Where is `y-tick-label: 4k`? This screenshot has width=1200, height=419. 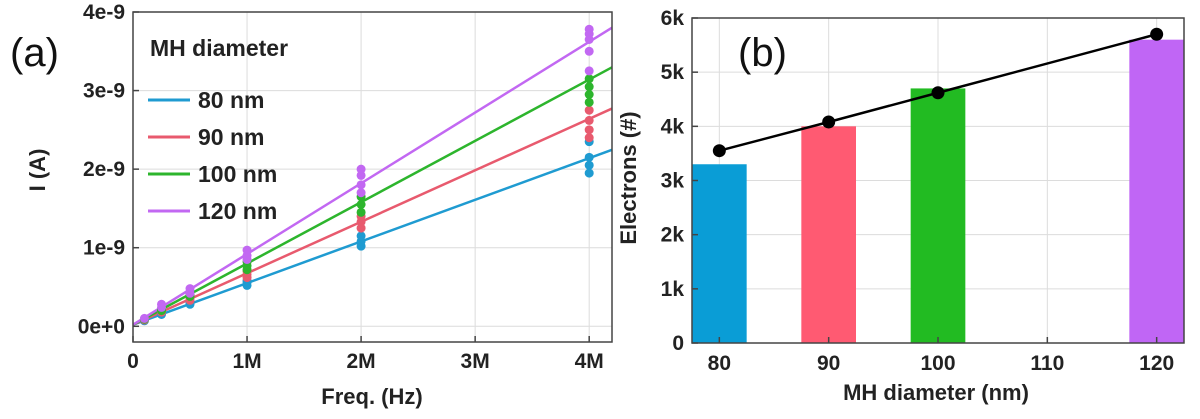
y-tick-label: 4k is located at coordinates (673, 126).